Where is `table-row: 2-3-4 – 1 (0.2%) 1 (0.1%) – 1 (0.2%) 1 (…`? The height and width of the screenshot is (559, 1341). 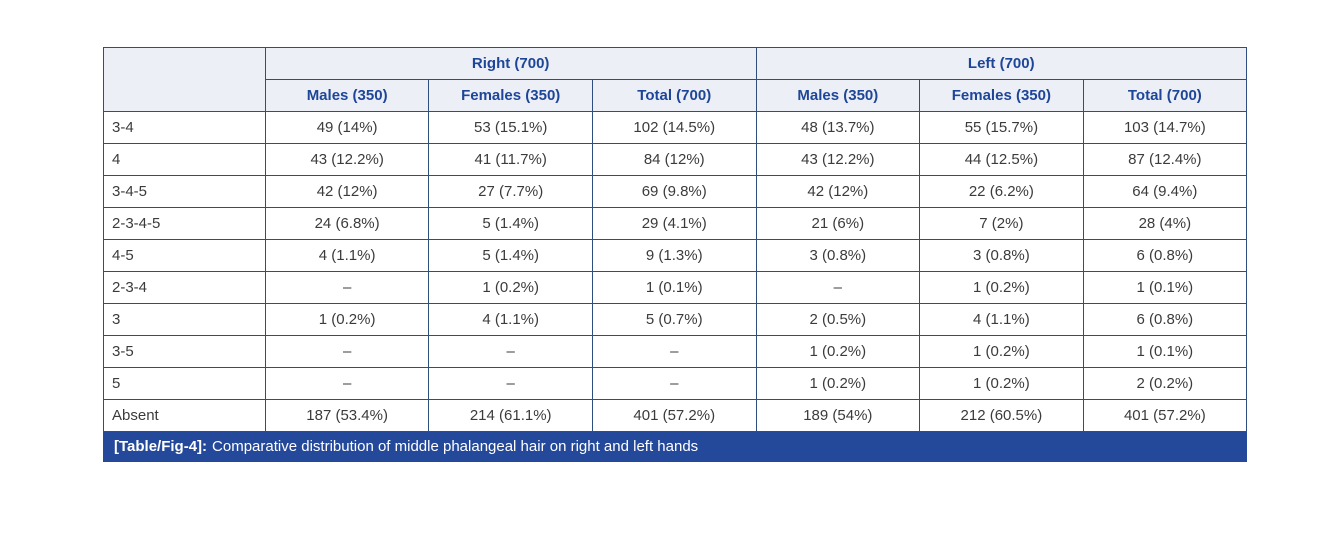 table-row: 2-3-4 – 1 (0.2%) 1 (0.1%) – 1 (0.2%) 1 (… is located at coordinates (675, 287).